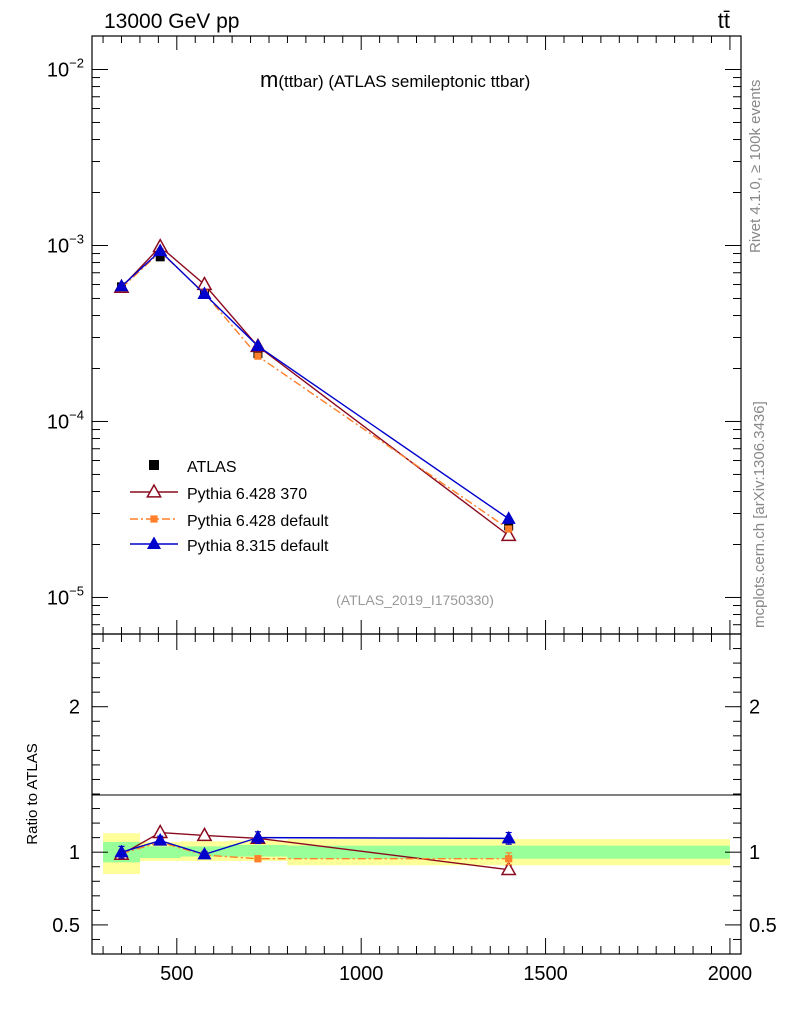 This screenshot has height=1024, width=786. What do you see at coordinates (76, 414) in the screenshot?
I see `main-ytick-label-exp: −4` at bounding box center [76, 414].